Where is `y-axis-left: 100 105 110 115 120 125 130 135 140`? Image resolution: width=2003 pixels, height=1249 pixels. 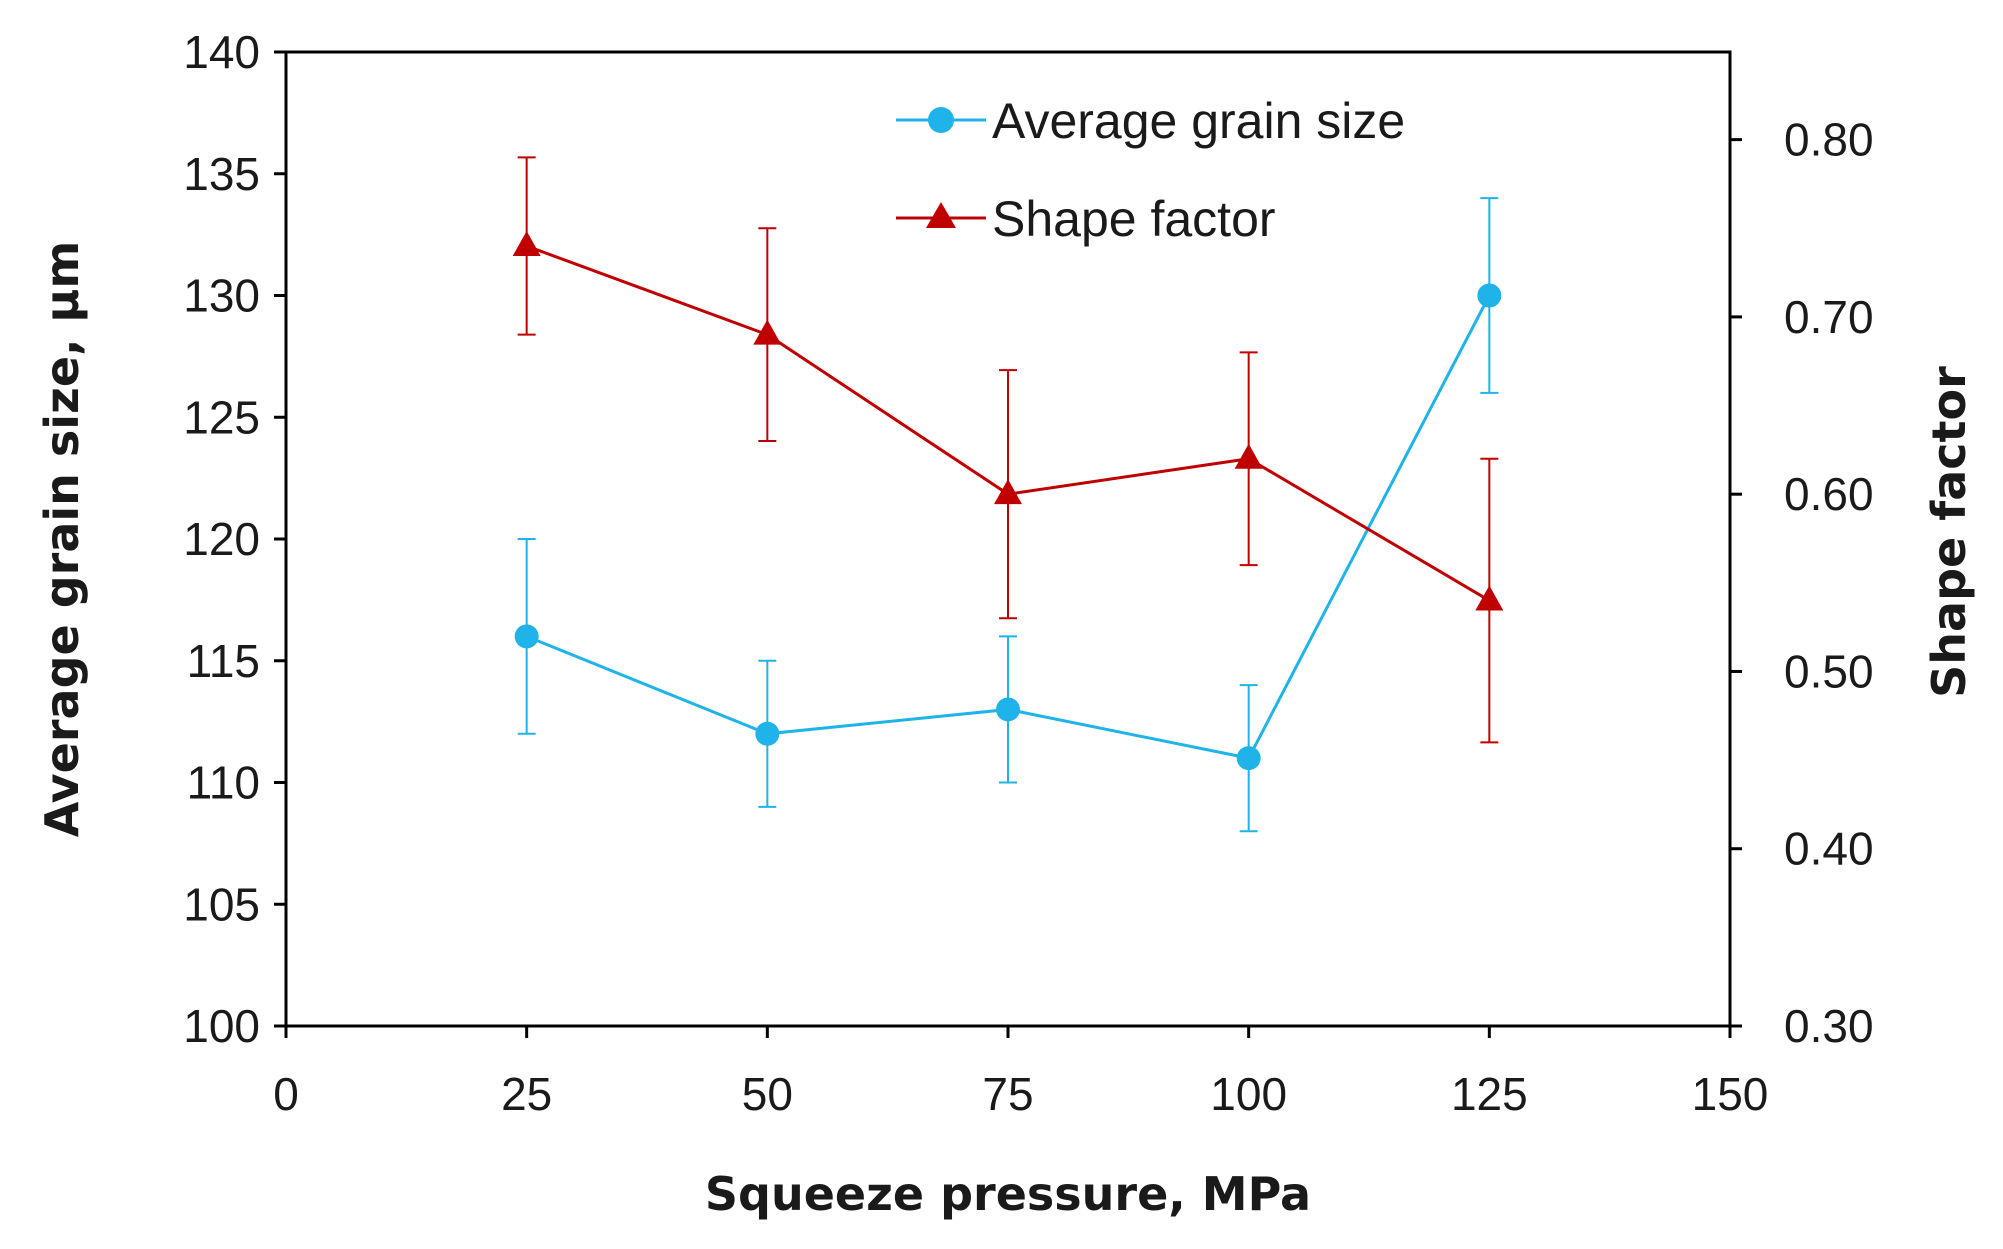 y-axis-left: 100 105 110 115 120 125 130 135 140 is located at coordinates (234, 539).